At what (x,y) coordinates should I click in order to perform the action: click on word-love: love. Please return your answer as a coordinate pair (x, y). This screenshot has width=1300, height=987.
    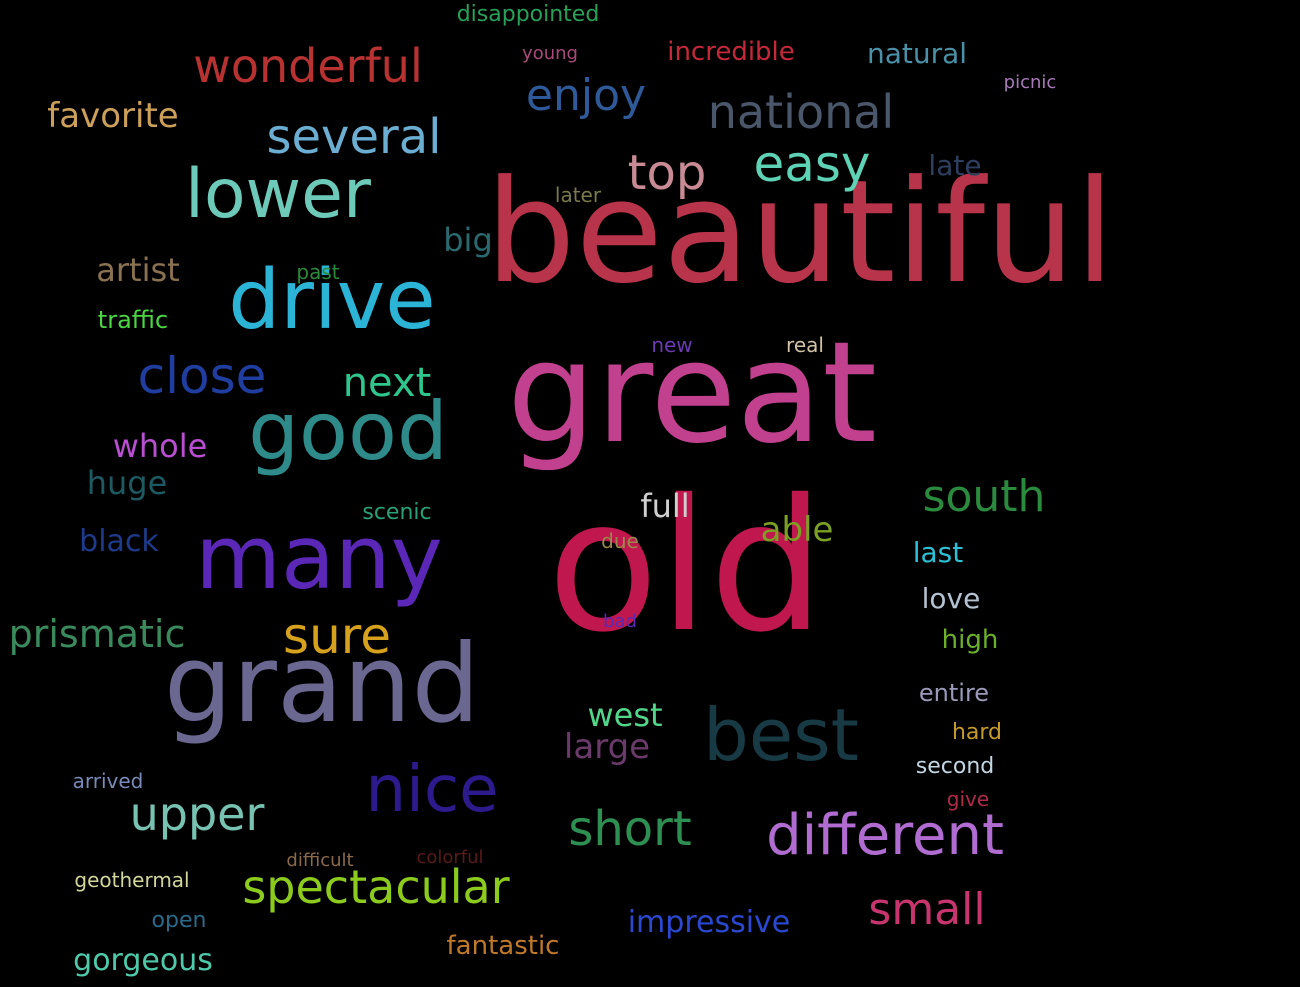
    Looking at the image, I should click on (951, 598).